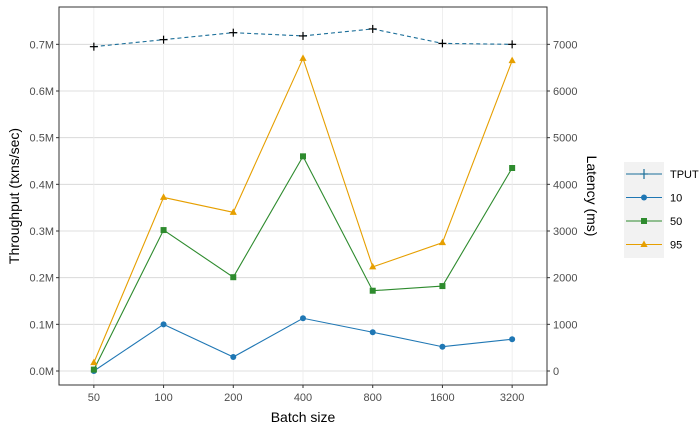  Describe the element at coordinates (42, 139) in the screenshot. I see `y-left-tick-label: 0.5M` at that location.